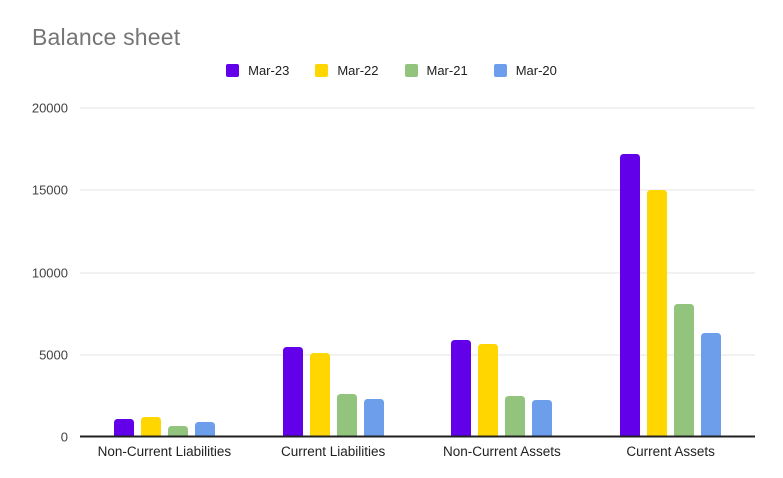 The height and width of the screenshot is (478, 783). Describe the element at coordinates (417, 436) in the screenshot. I see `x-axis-line` at that location.